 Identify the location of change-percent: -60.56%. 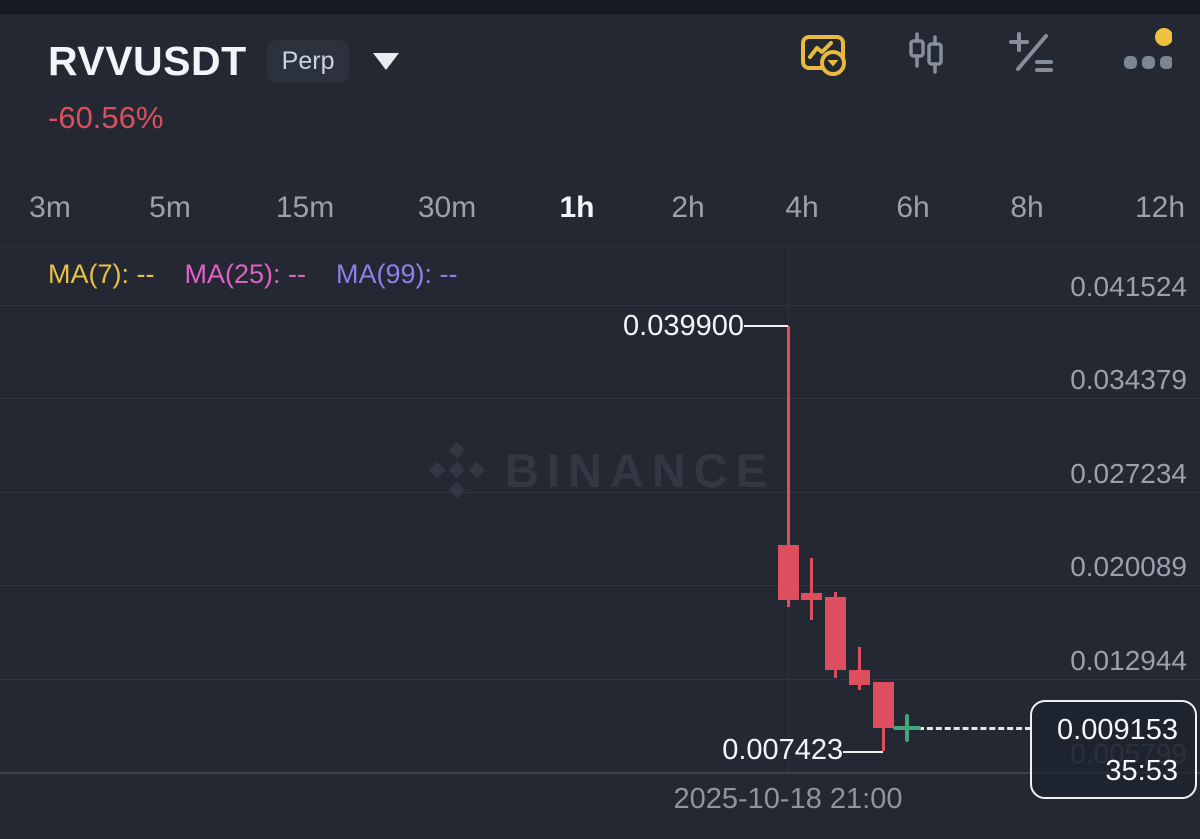
(106, 117).